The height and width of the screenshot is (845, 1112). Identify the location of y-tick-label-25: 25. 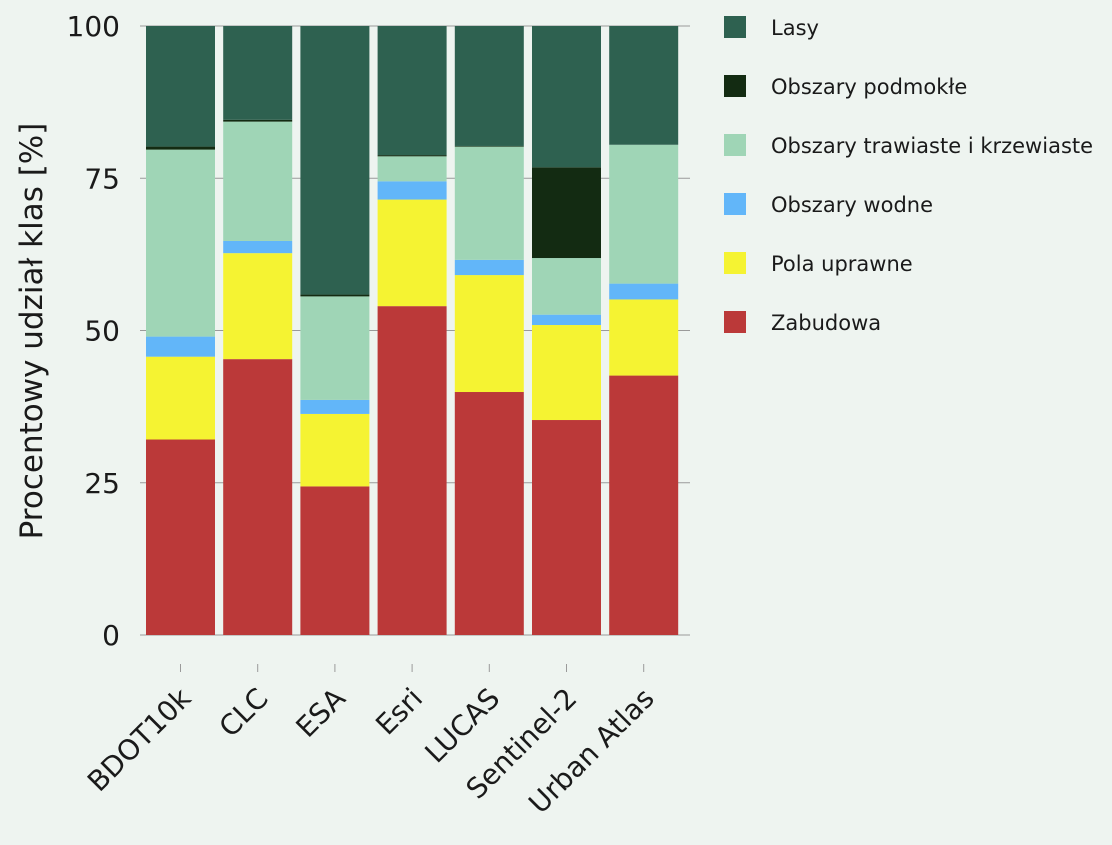
(102, 483).